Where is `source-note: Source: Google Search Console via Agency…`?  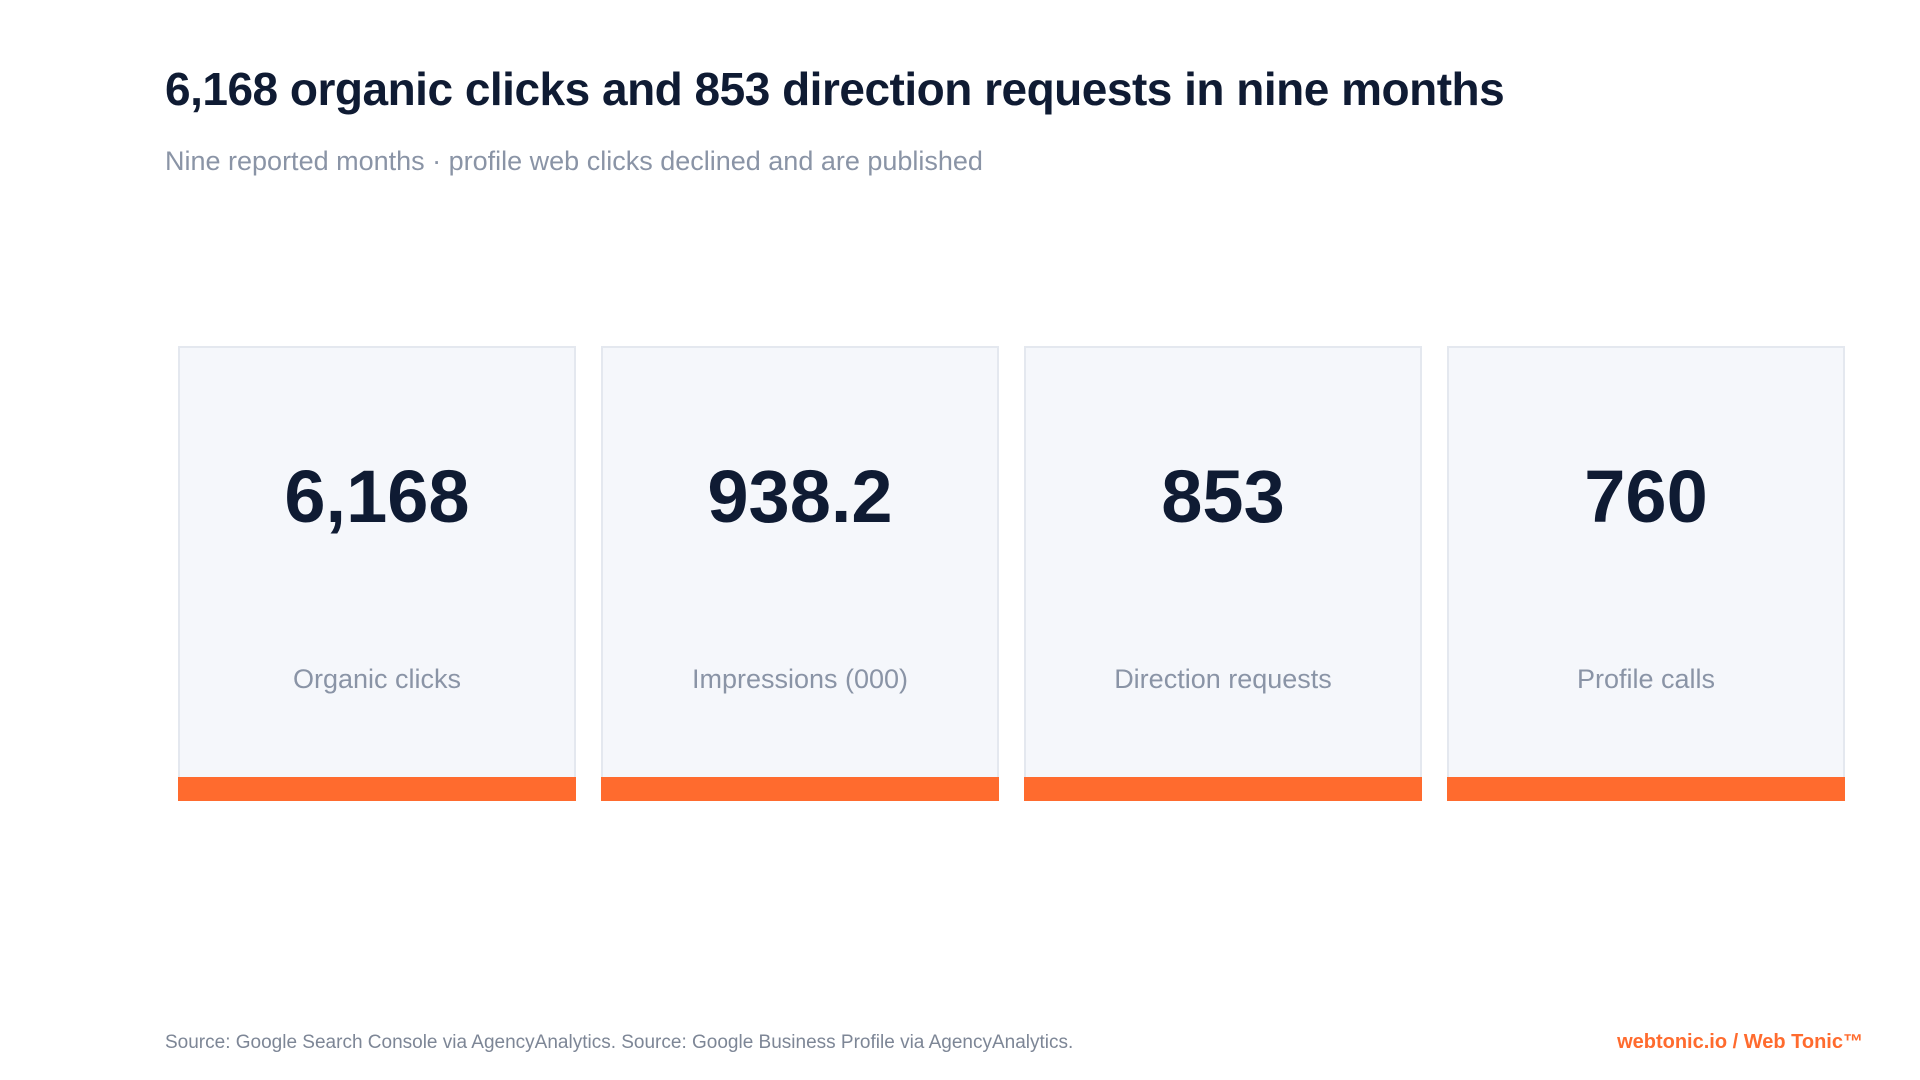
source-note: Source: Google Search Console via Agency… is located at coordinates (619, 1042).